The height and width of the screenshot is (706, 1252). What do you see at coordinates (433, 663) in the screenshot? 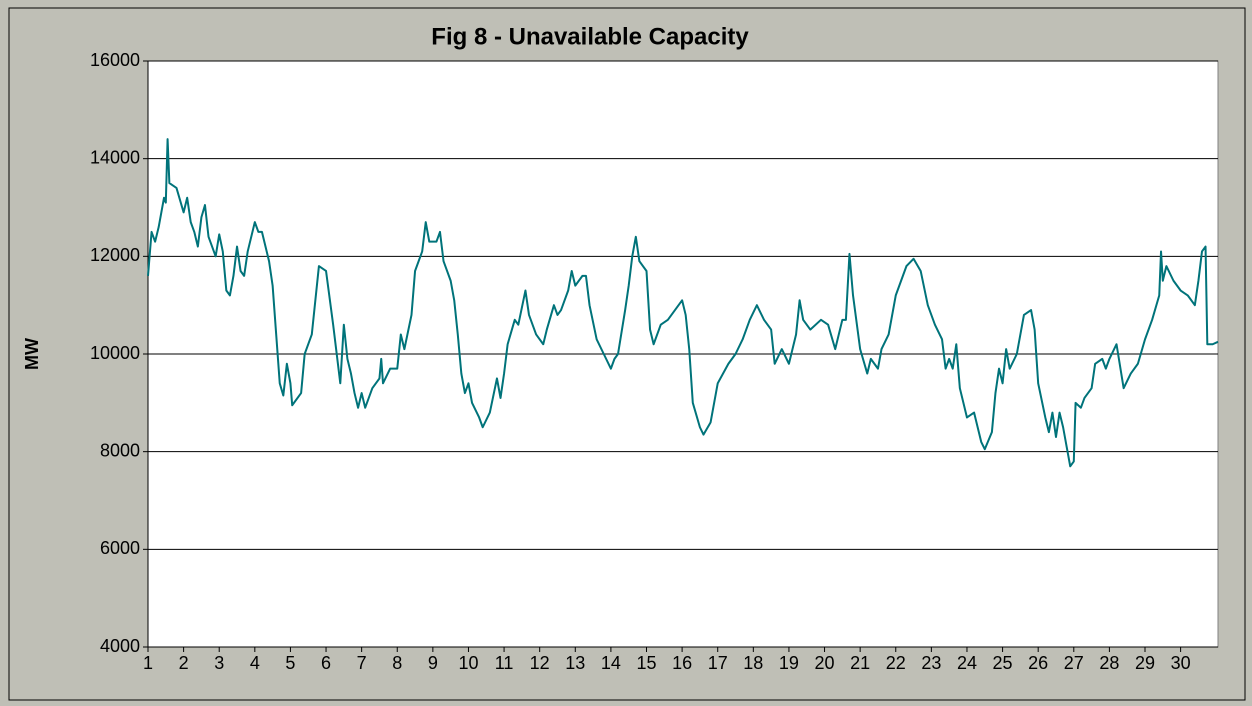
I see `x-tick-label: 9` at bounding box center [433, 663].